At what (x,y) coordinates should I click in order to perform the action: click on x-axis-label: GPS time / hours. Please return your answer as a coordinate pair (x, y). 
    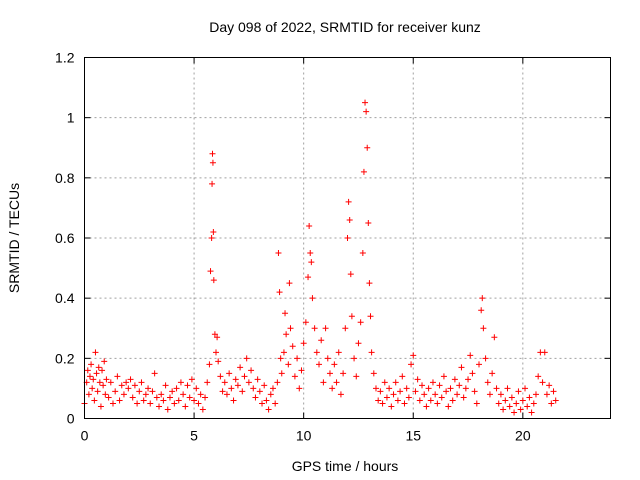
    Looking at the image, I should click on (345, 466).